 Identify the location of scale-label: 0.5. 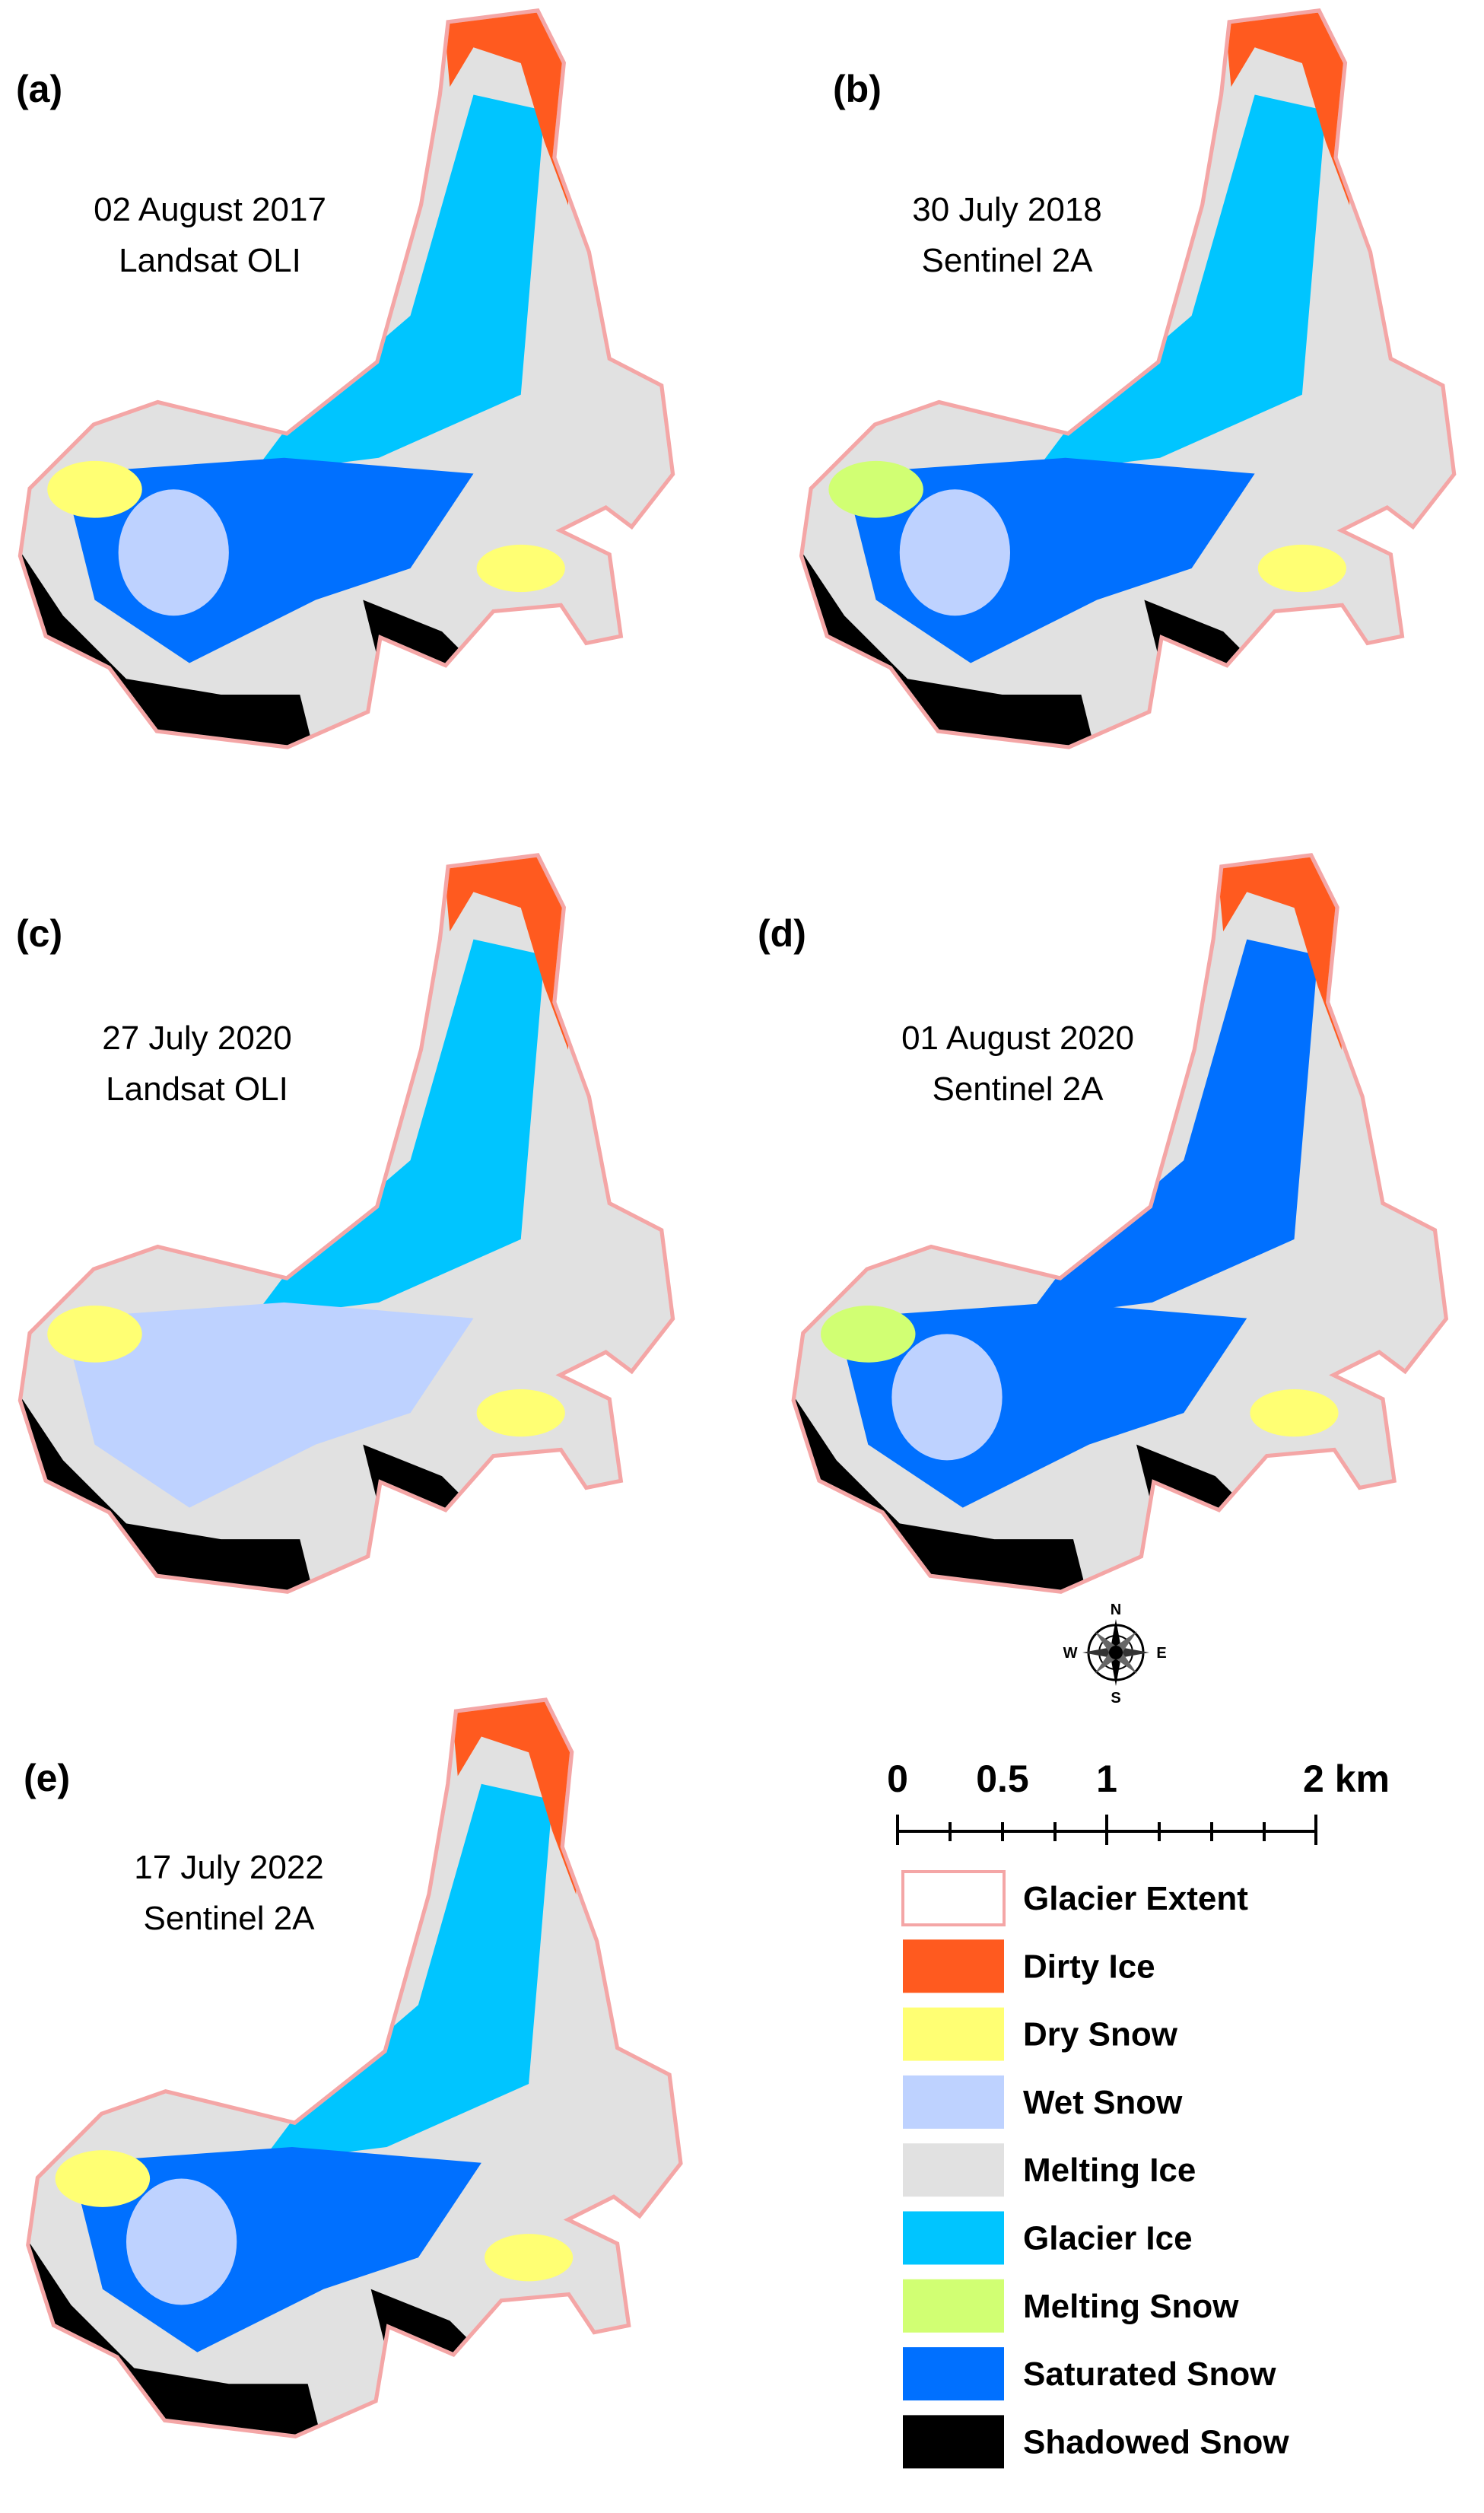
(1003, 1779).